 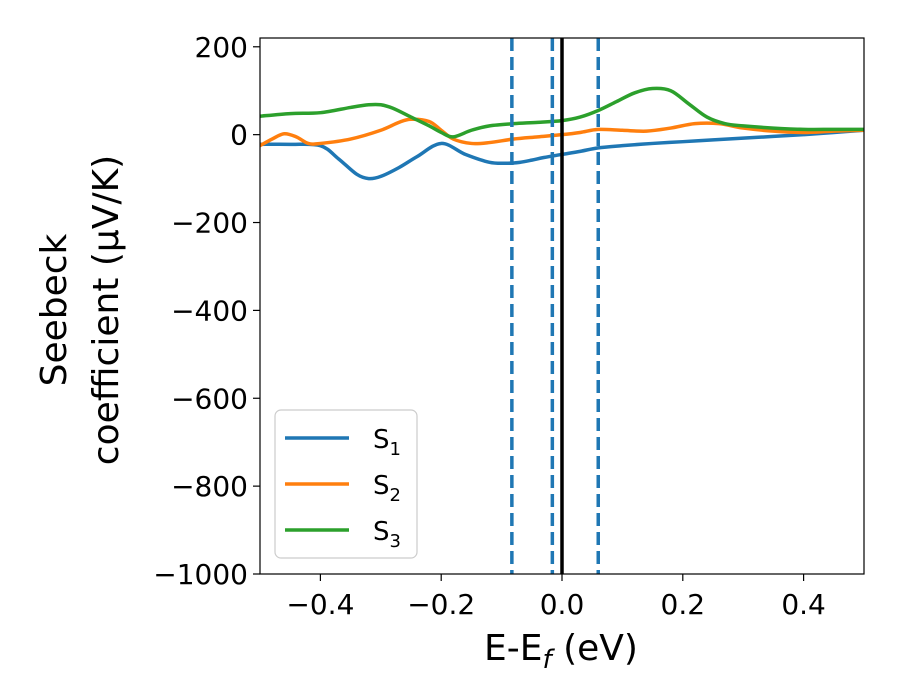 I want to click on legend-label-s3: S3, so click(x=387, y=534).